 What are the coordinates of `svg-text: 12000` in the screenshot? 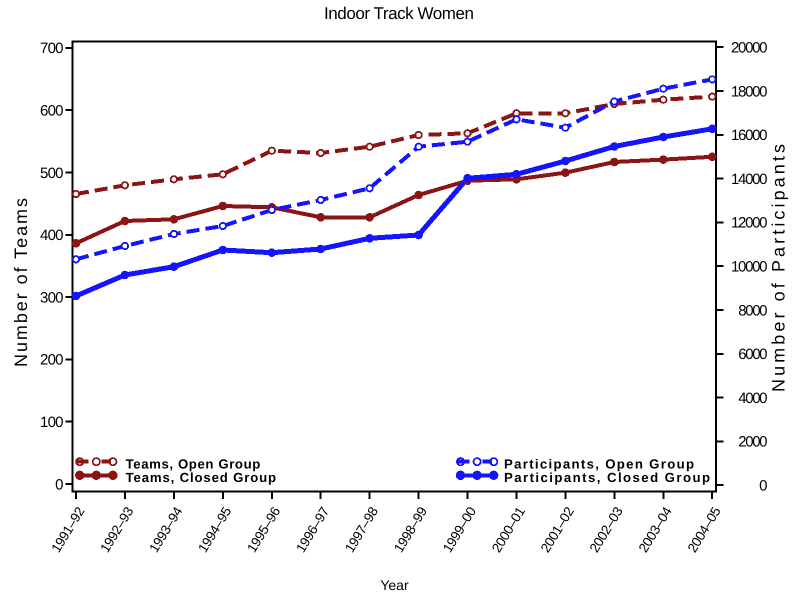 It's located at (749, 223).